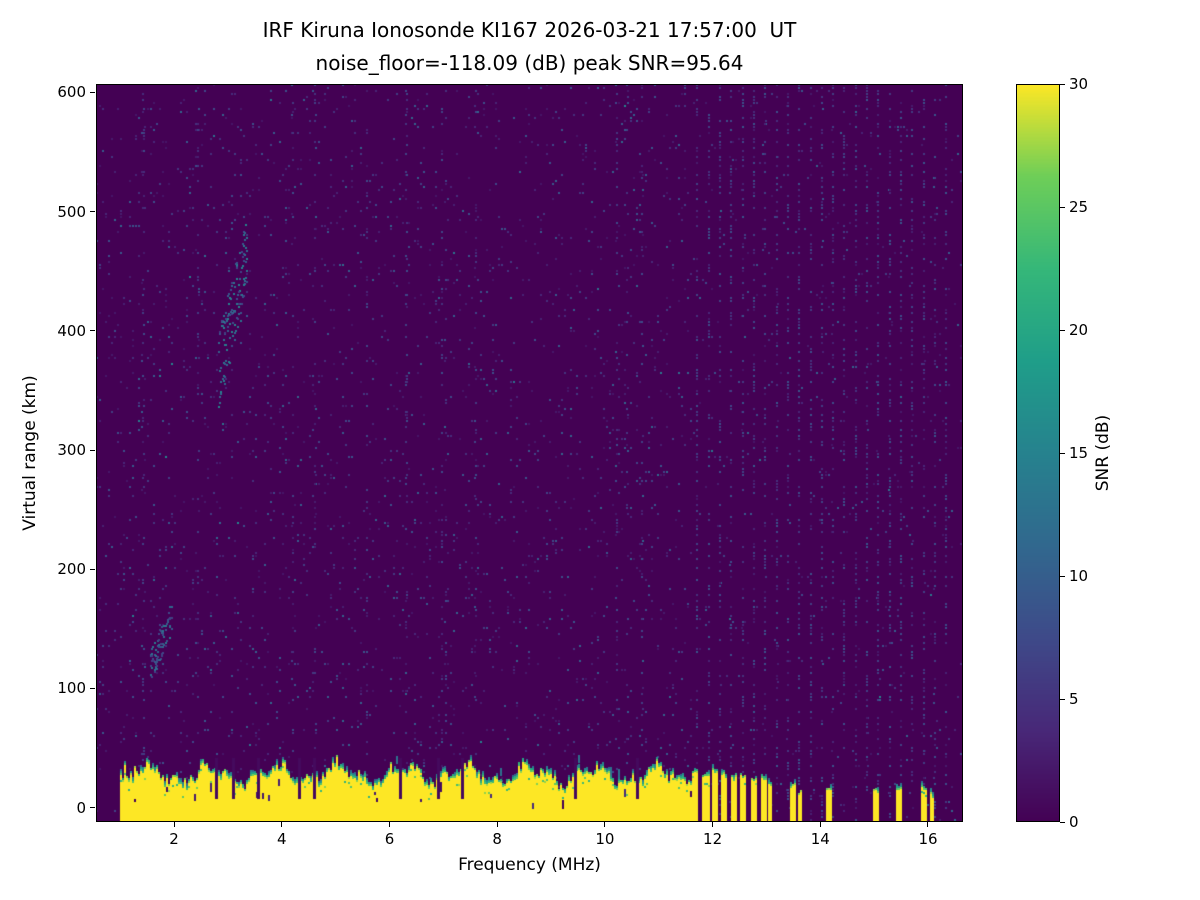  Describe the element at coordinates (1079, 84) in the screenshot. I see `colorbar-tick-label: 30` at that location.